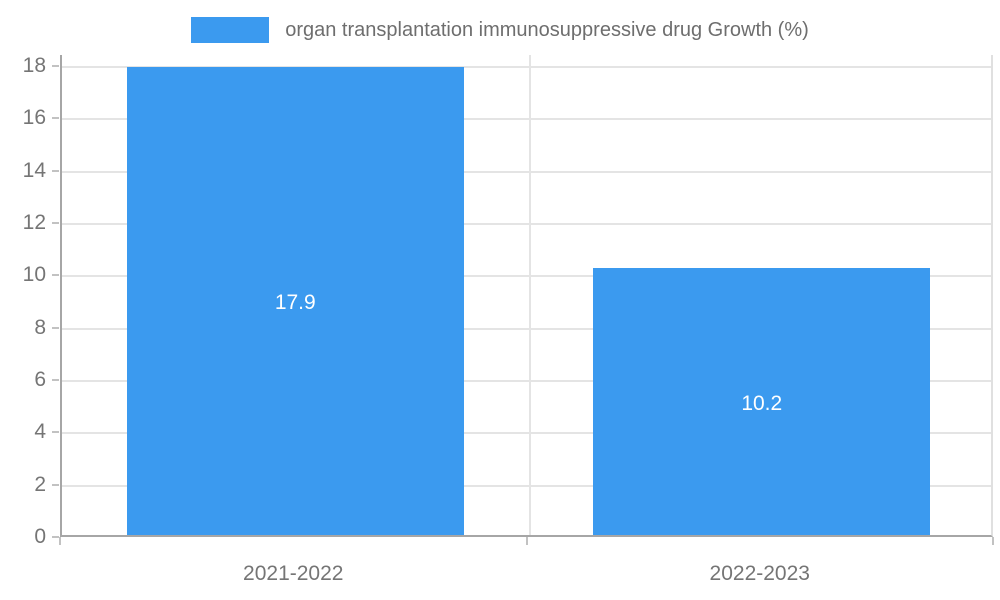  What do you see at coordinates (293, 573) in the screenshot?
I see `x-axis-label: 2021-2022` at bounding box center [293, 573].